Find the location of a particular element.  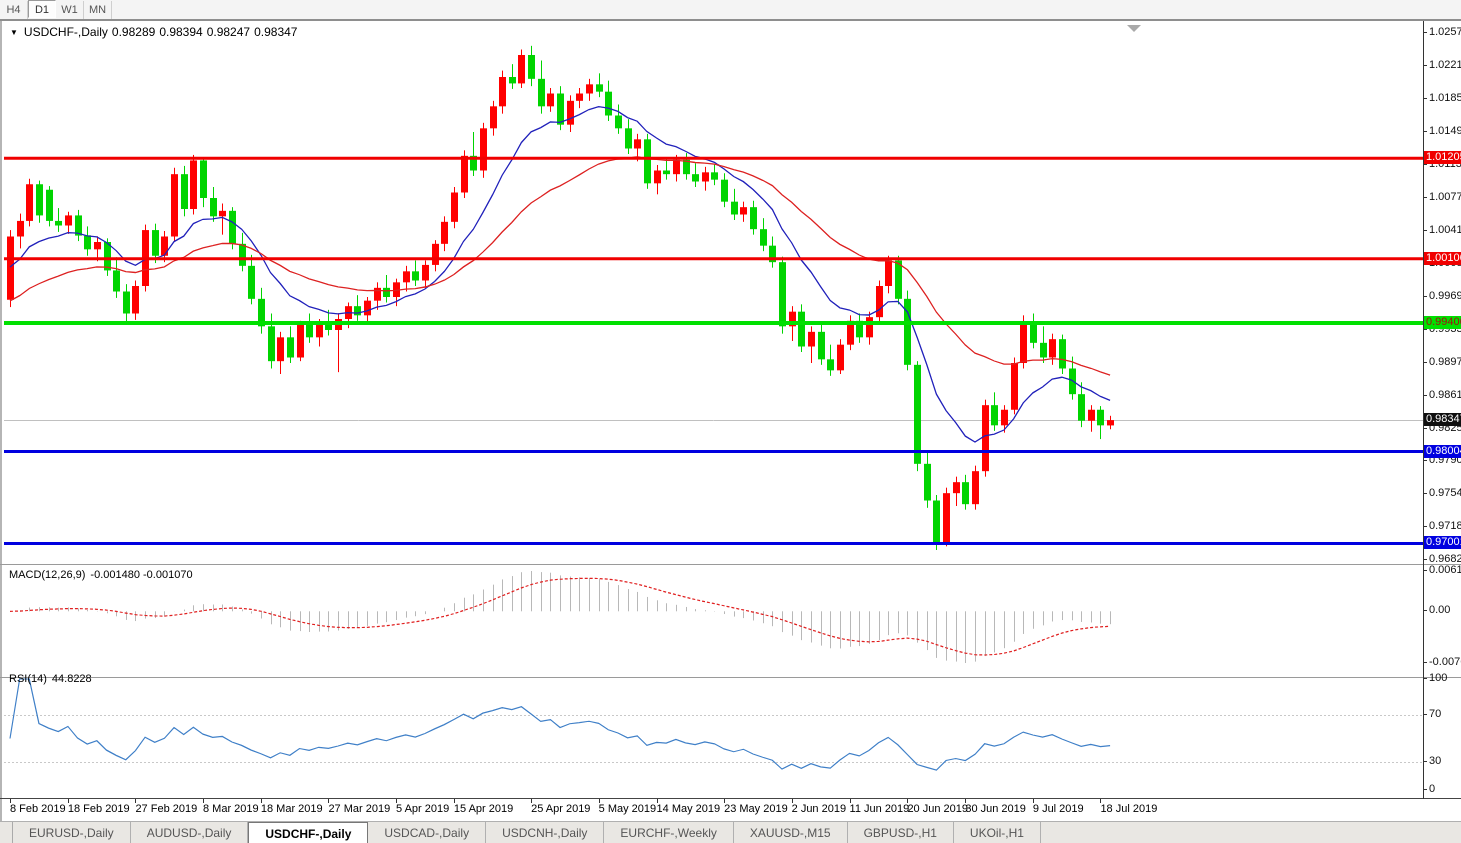

price-tick-label: 1.01850 is located at coordinates (1442, 98).